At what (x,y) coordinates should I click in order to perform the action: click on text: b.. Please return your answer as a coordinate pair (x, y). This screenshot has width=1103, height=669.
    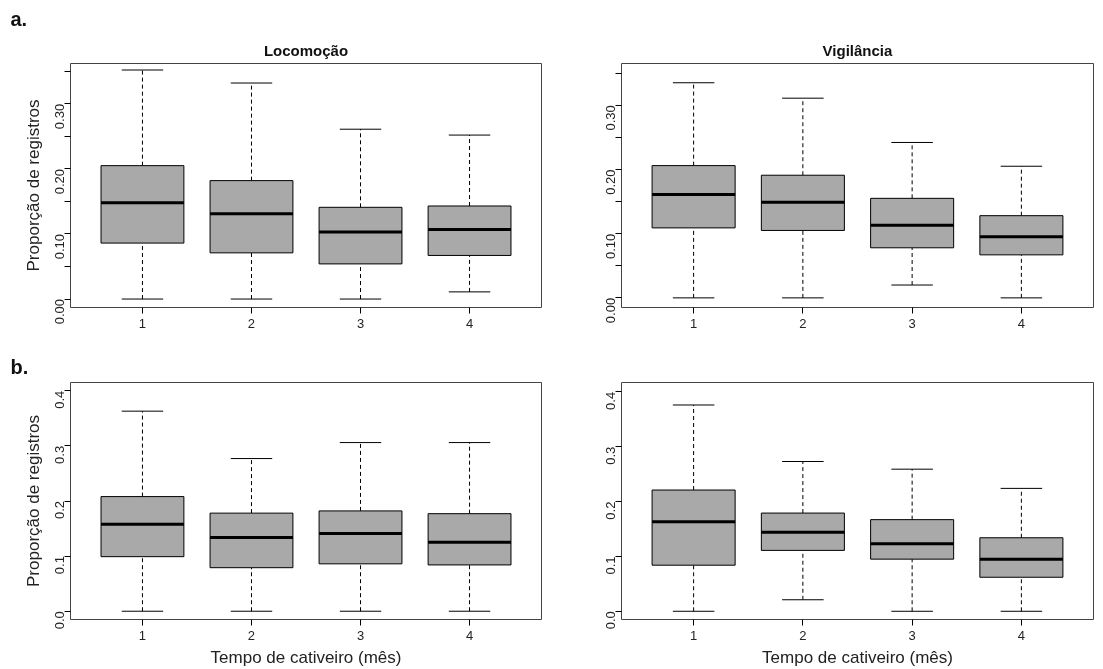
    Looking at the image, I should click on (19, 366).